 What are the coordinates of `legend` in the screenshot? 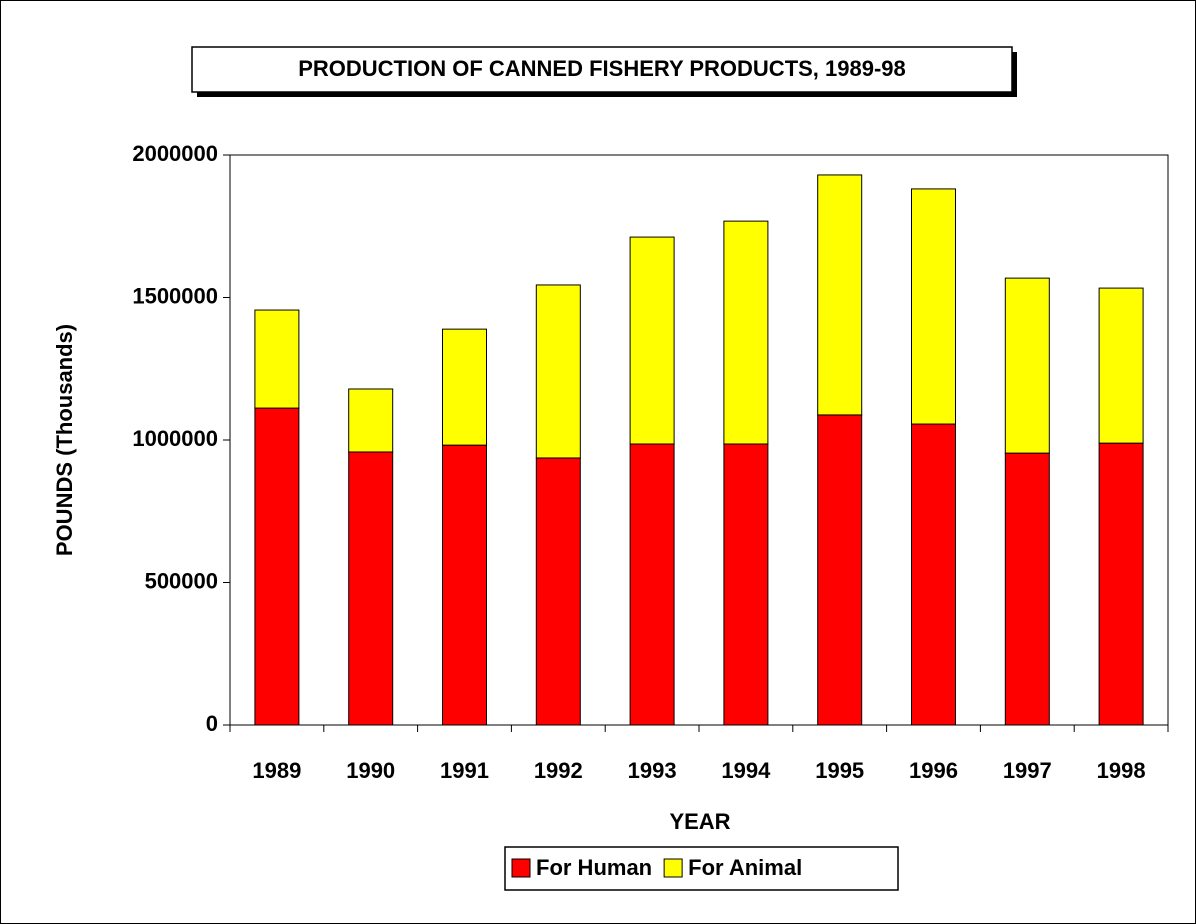 It's located at (701, 868).